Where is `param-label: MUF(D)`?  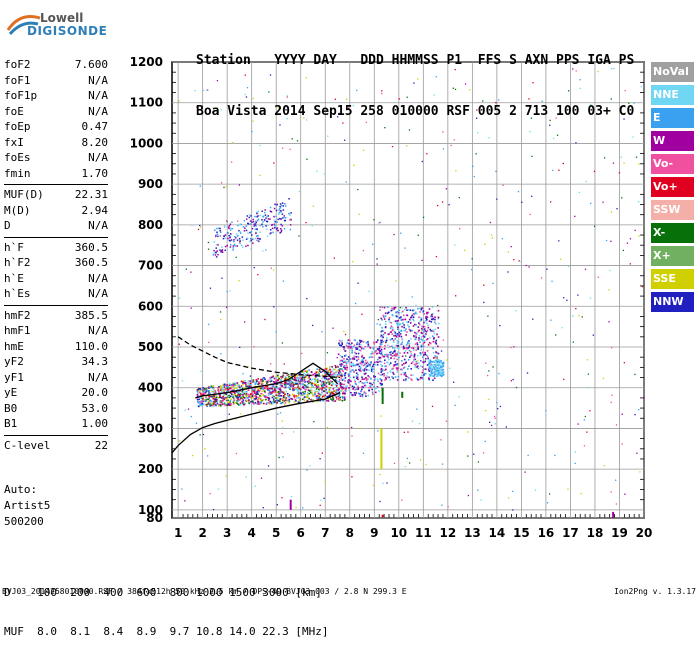 param-label: MUF(D) is located at coordinates (24, 194).